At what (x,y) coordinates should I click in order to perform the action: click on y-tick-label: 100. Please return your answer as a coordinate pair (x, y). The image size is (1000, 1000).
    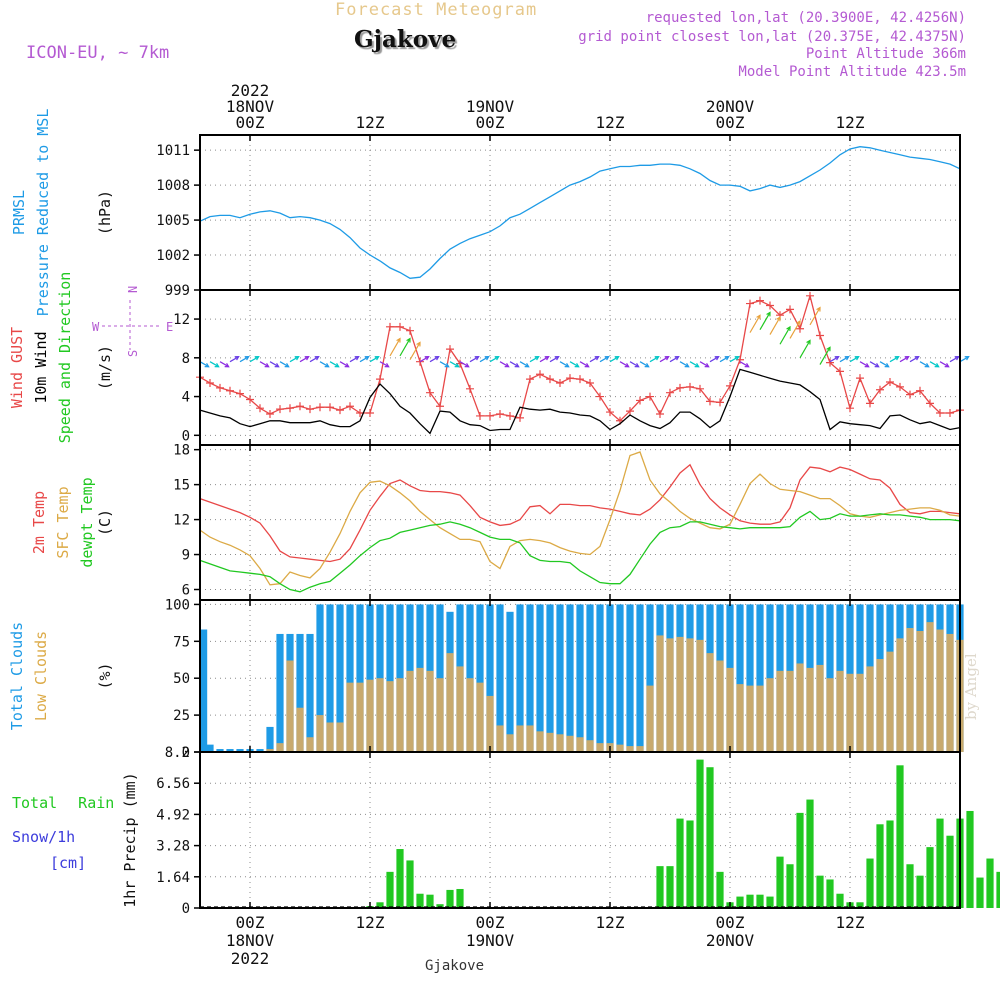
    Looking at the image, I should click on (177, 605).